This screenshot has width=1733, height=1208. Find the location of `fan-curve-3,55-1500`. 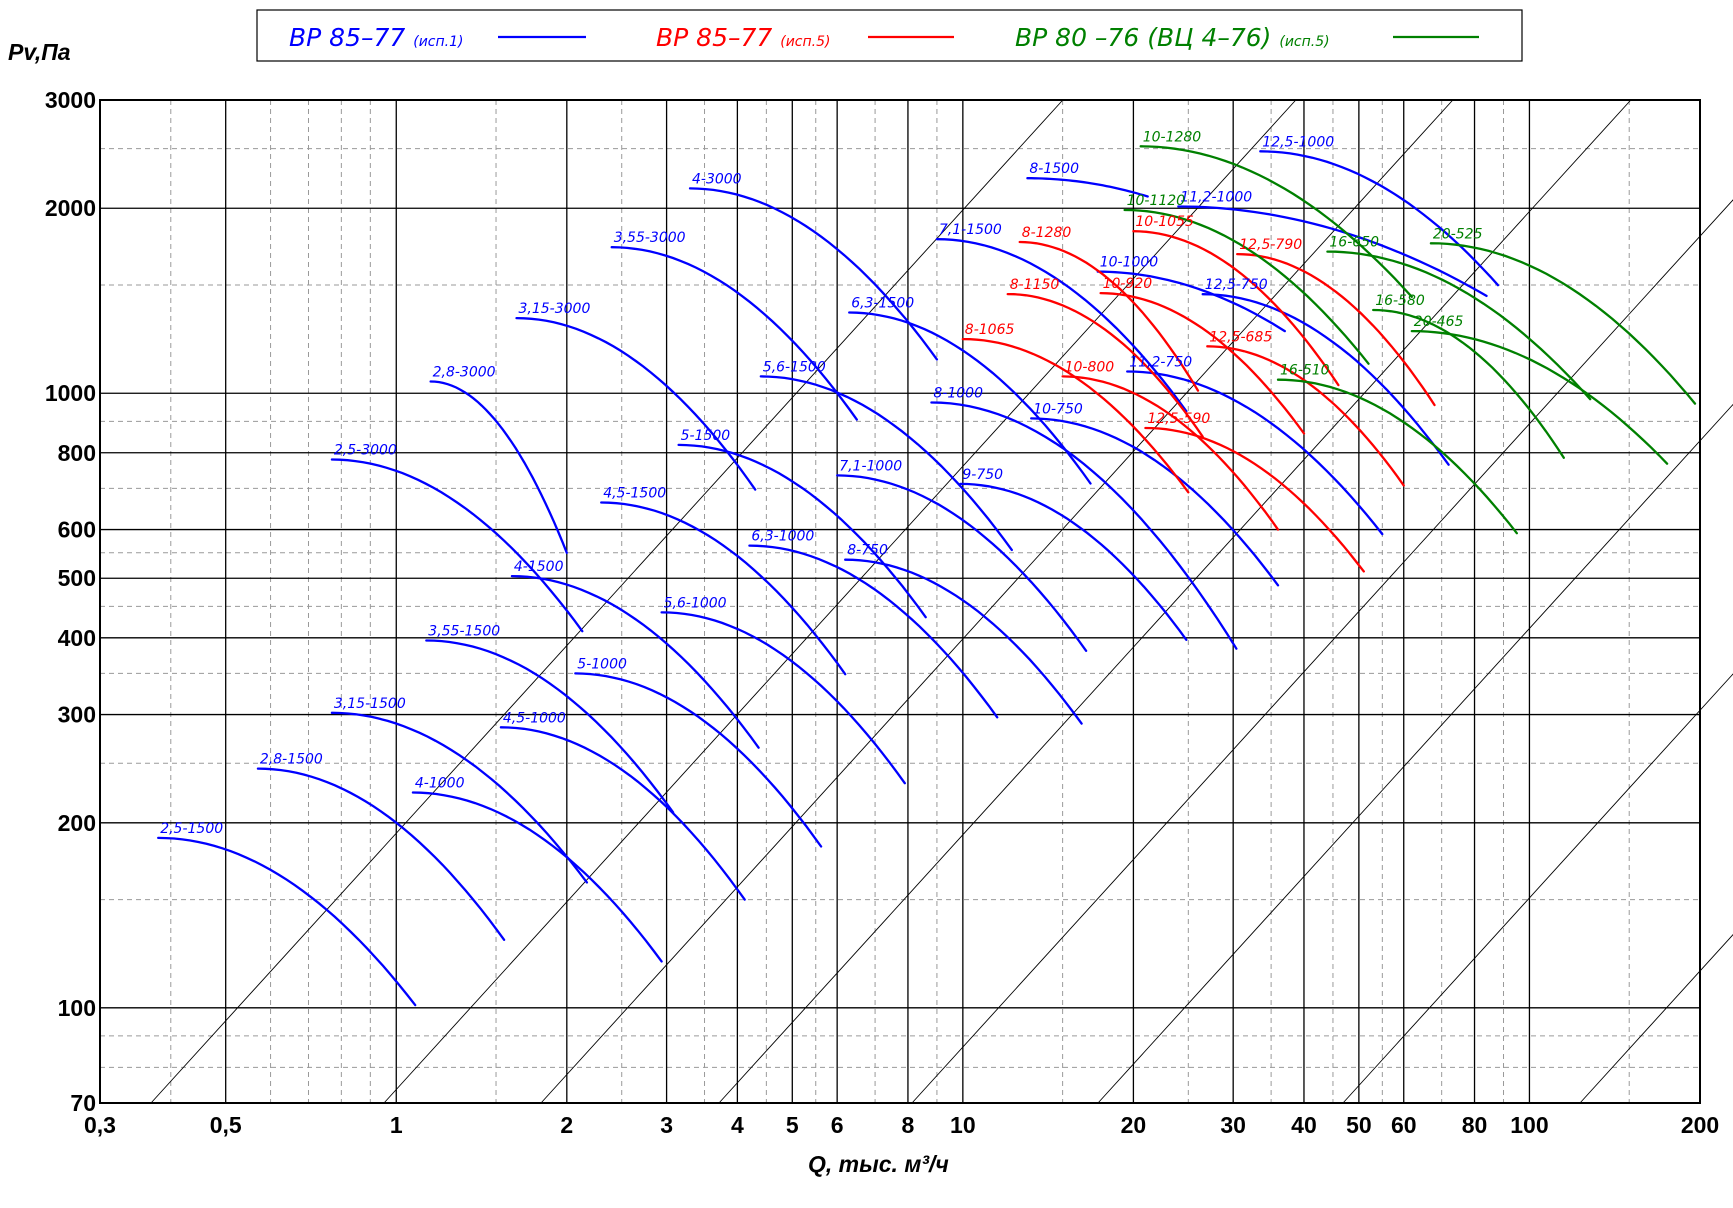

fan-curve-3,55-1500 is located at coordinates (550, 726).